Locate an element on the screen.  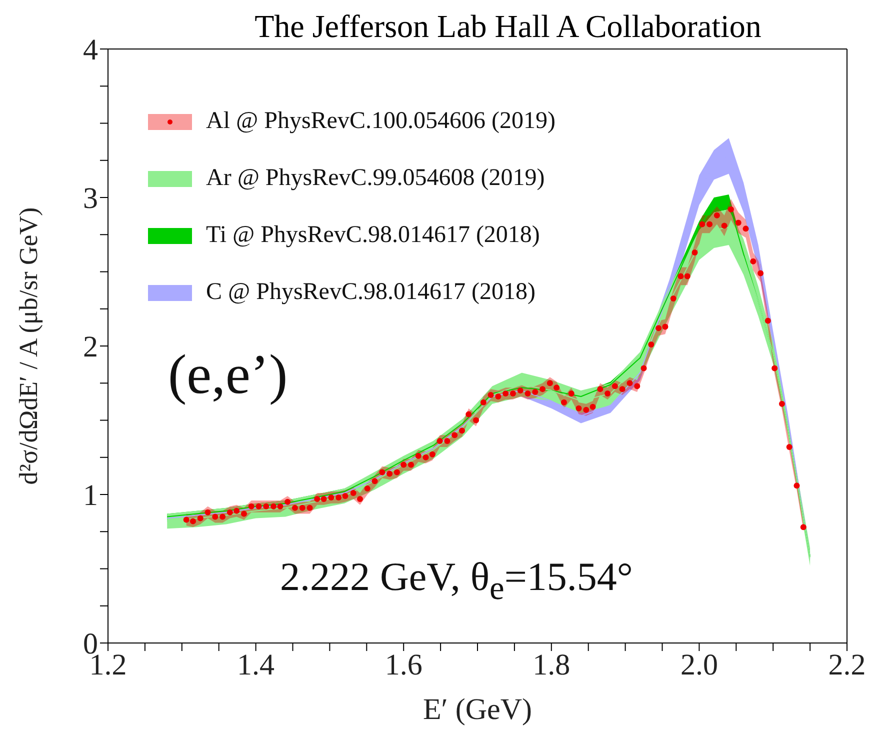
x-tick-label: 2.2 is located at coordinates (847, 665).